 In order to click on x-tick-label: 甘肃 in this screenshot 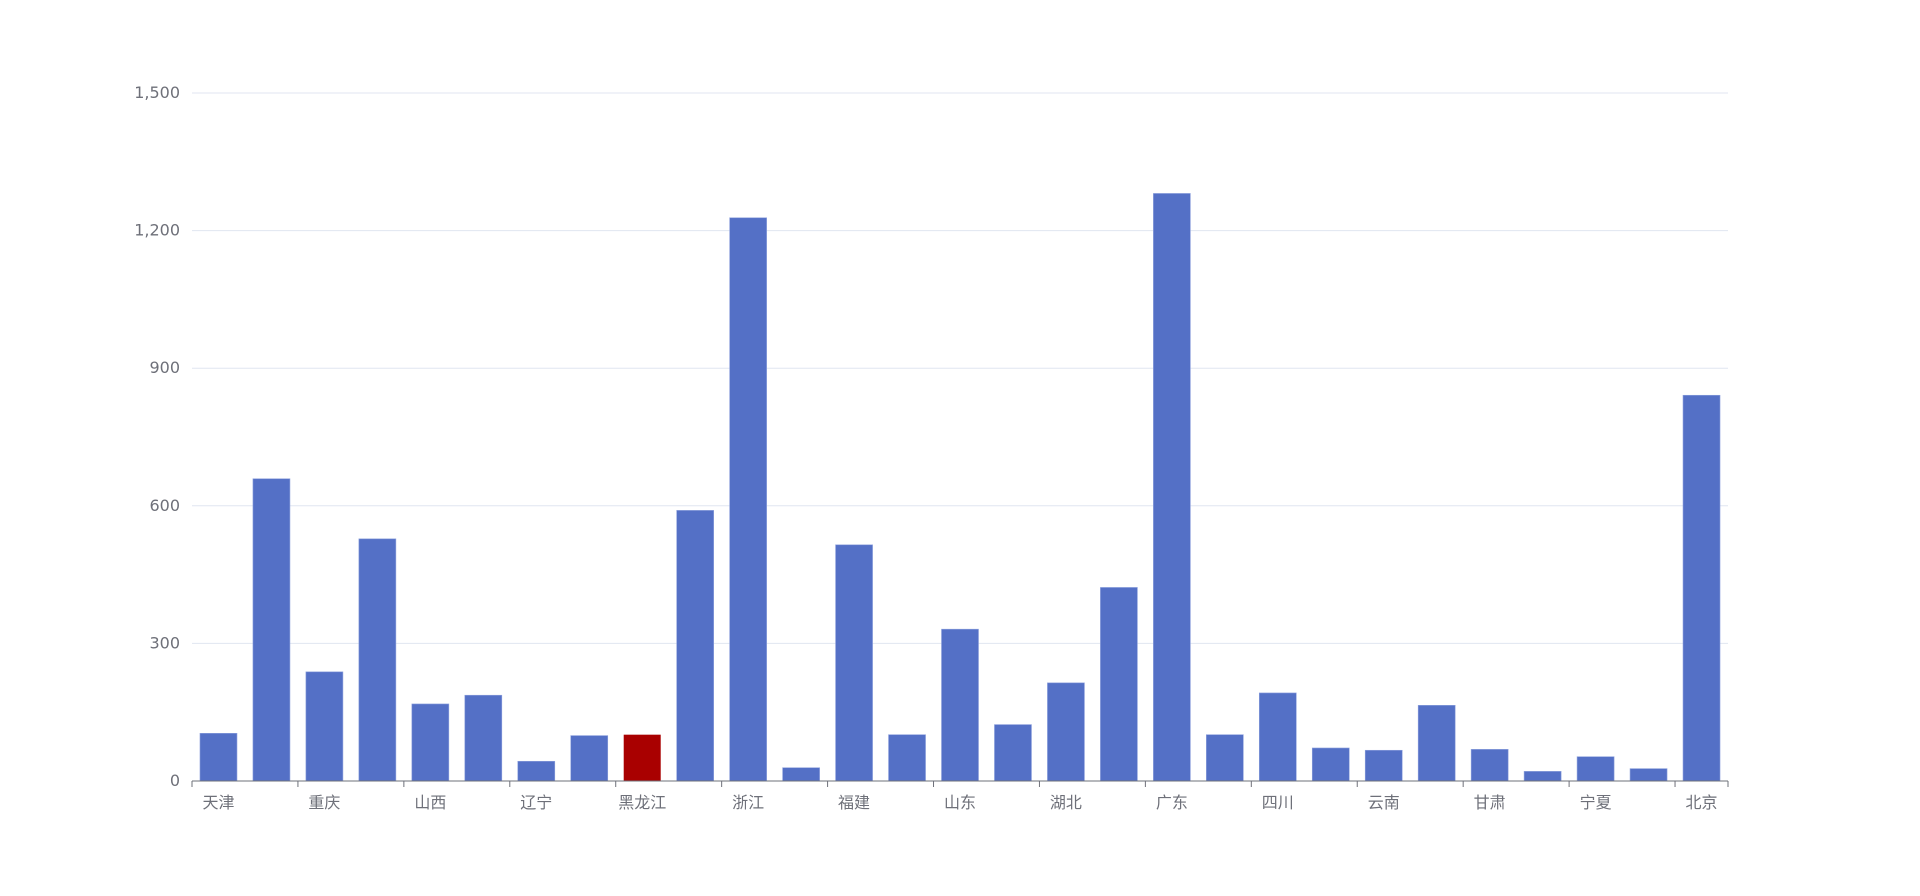, I will do `click(1490, 802)`.